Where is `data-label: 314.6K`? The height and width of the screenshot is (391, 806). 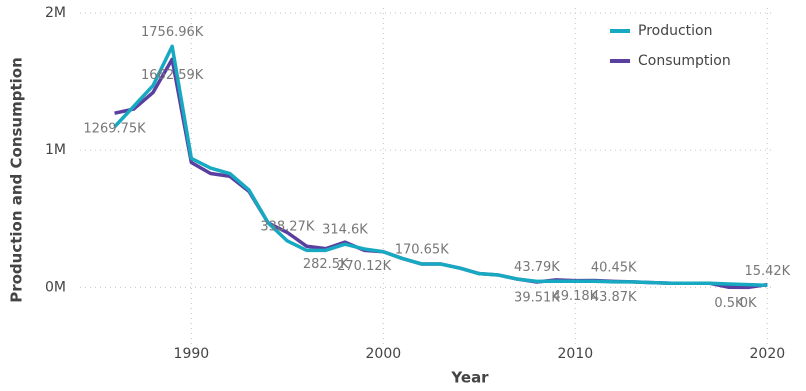
data-label: 314.6K is located at coordinates (345, 230).